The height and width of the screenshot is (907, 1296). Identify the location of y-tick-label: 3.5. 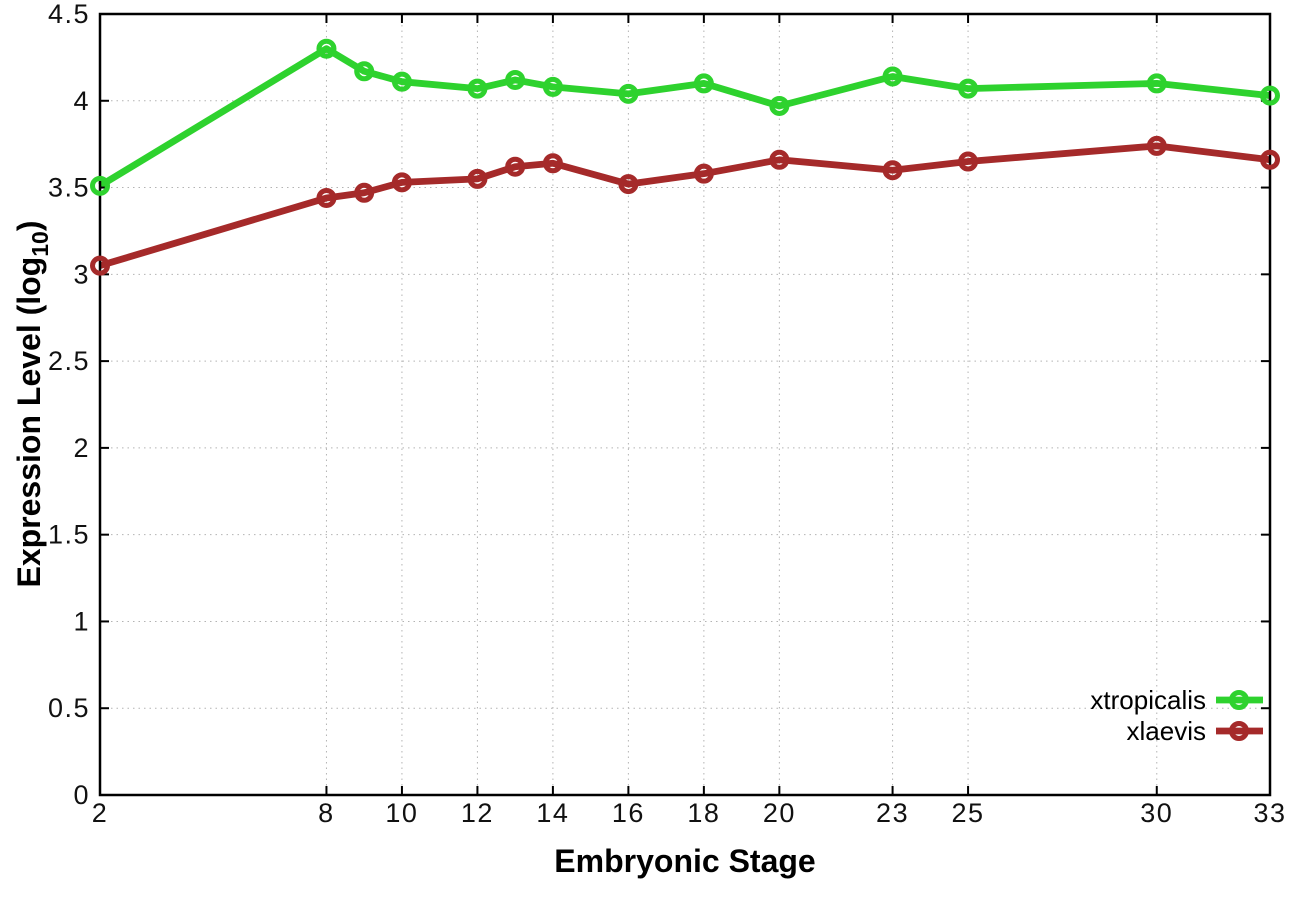
(69, 188).